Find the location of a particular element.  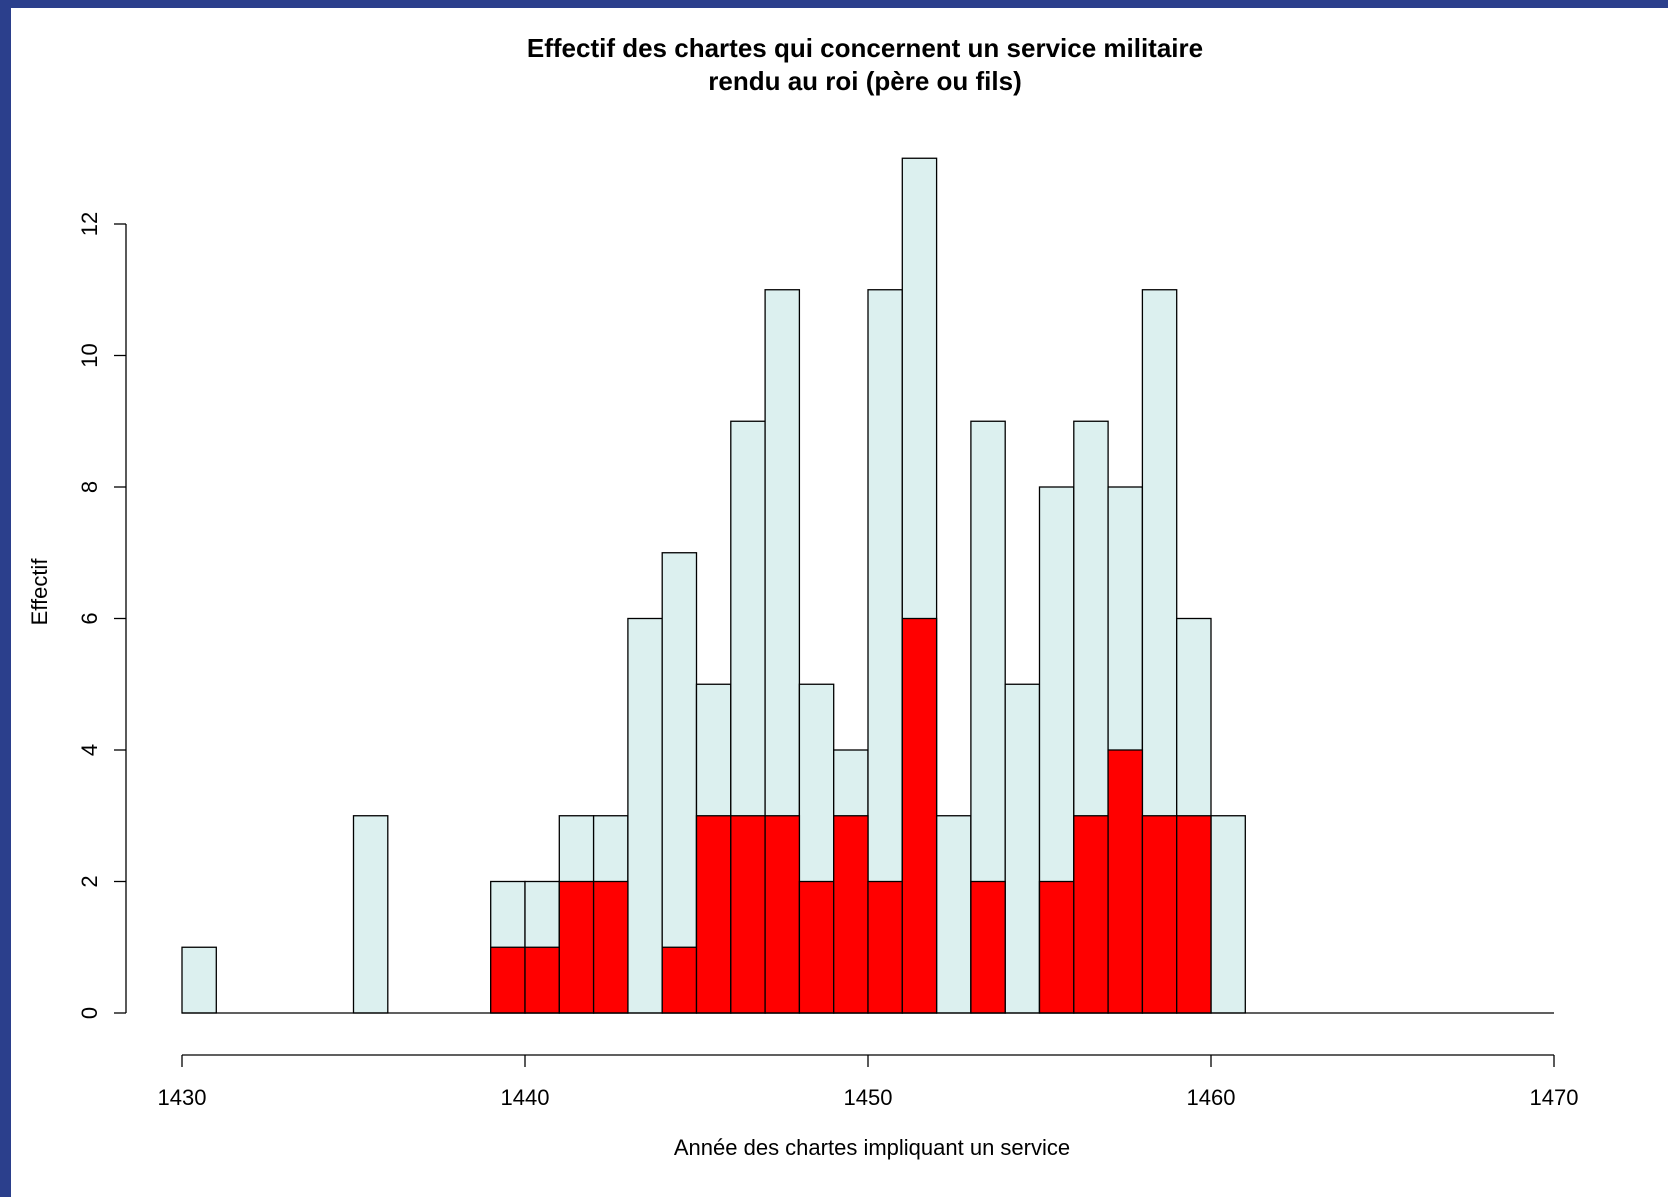

y-axis: 0 2 4 6 8 10 12 is located at coordinates (102, 615).